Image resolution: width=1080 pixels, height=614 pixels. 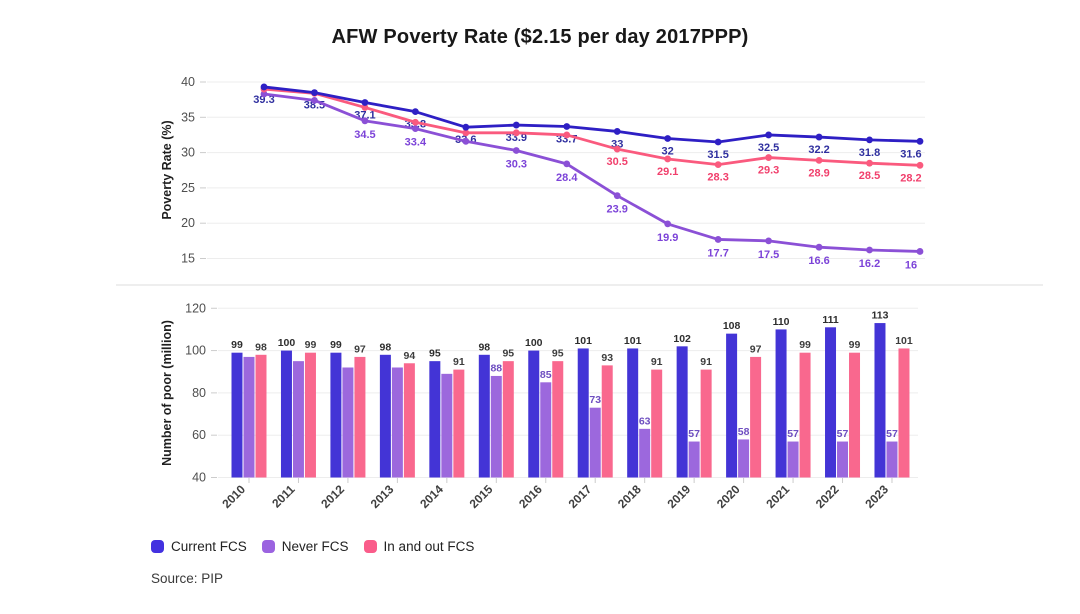 I want to click on bar-in-and-out-fcs-2011, so click(x=310, y=415).